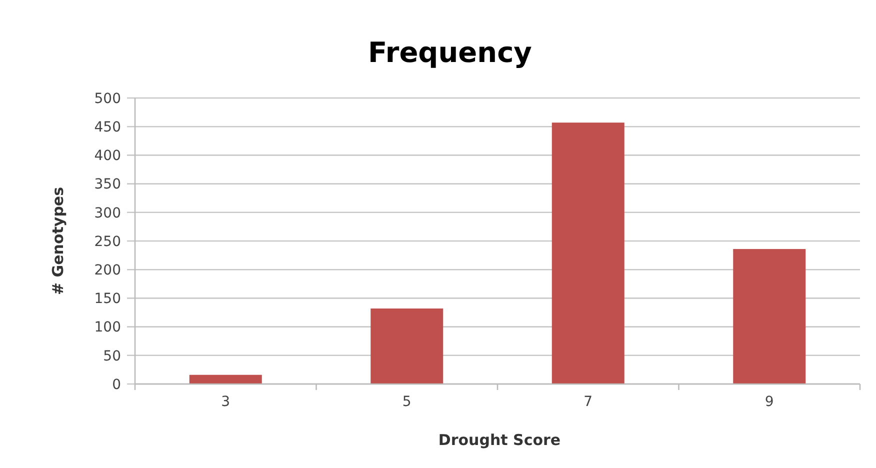 The height and width of the screenshot is (468, 876). What do you see at coordinates (58, 241) in the screenshot?
I see `y-axis-title: # Genotypes` at bounding box center [58, 241].